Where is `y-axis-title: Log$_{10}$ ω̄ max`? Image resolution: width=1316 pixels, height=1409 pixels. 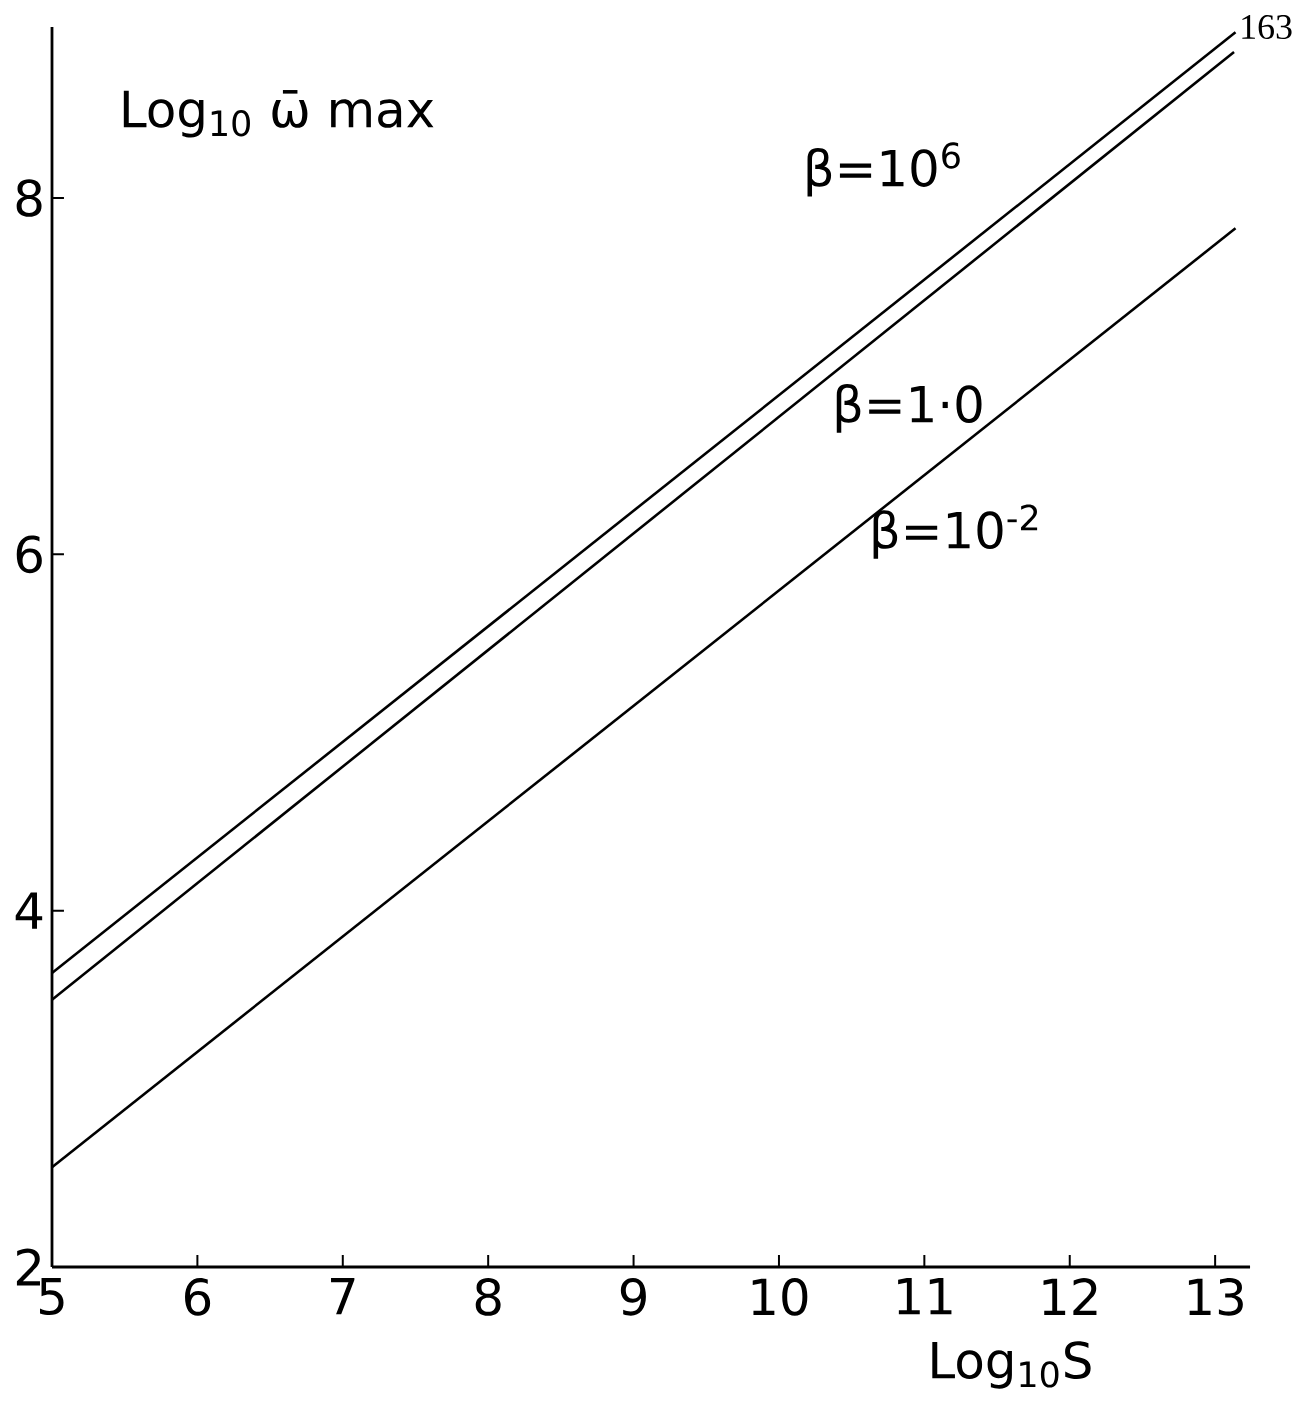 y-axis-title: Log$_{10}$ ω̄ max is located at coordinates (278, 114).